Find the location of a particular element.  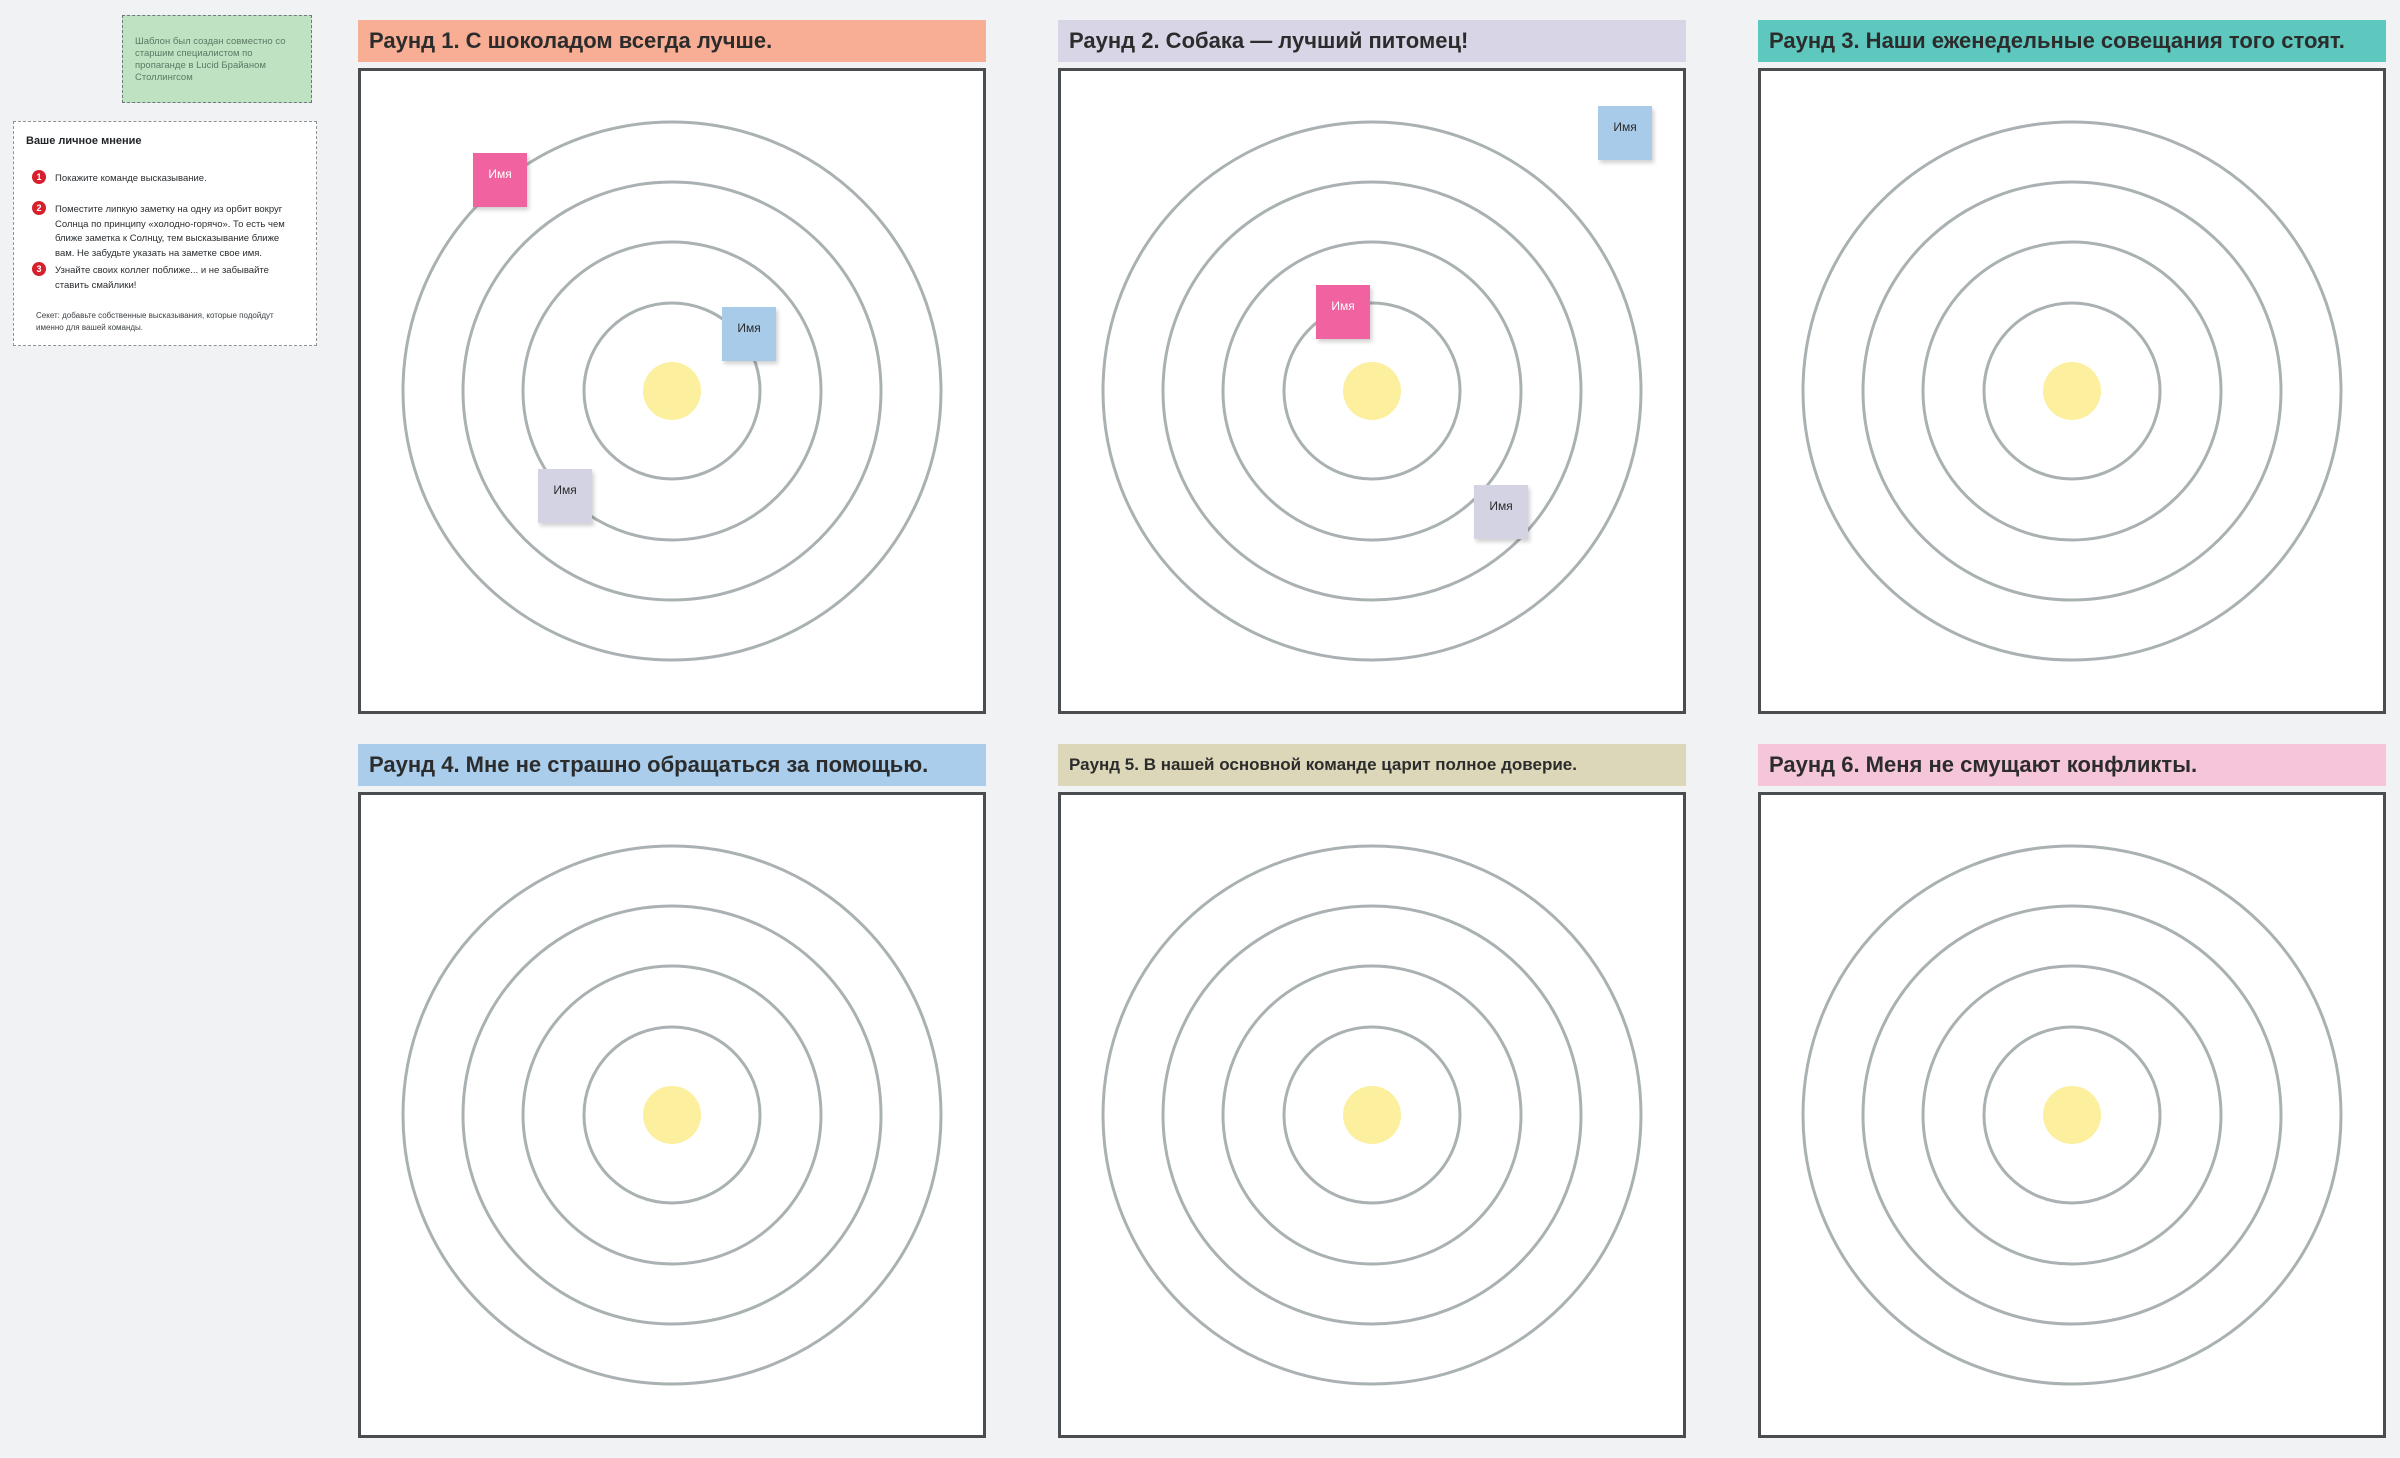

round-6-board is located at coordinates (2072, 1115).